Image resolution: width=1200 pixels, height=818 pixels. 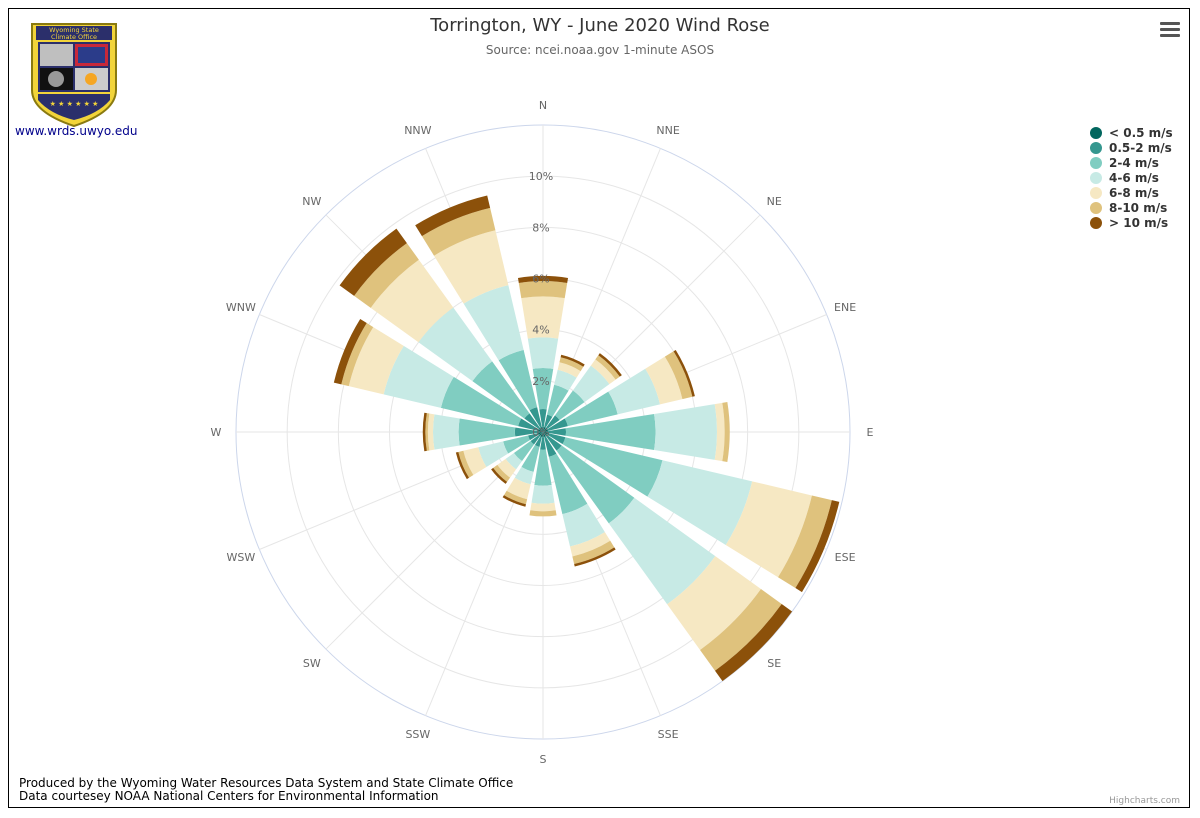 I want to click on legend-item: > 10 m/s, so click(x=1131, y=222).